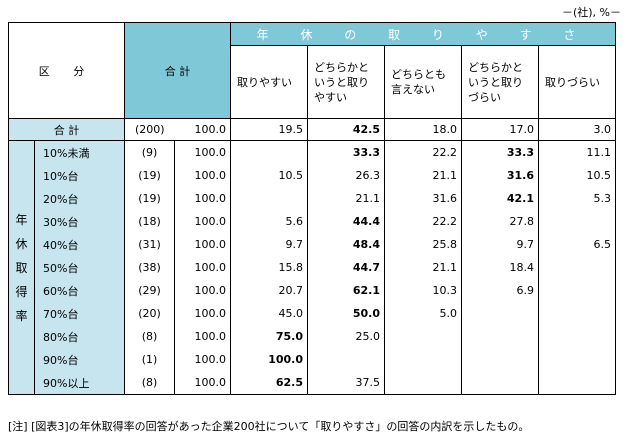 The height and width of the screenshot is (442, 629). What do you see at coordinates (312, 383) in the screenshot?
I see `table-row: 90%以上 (8) 100.0 62.5 37.5` at bounding box center [312, 383].